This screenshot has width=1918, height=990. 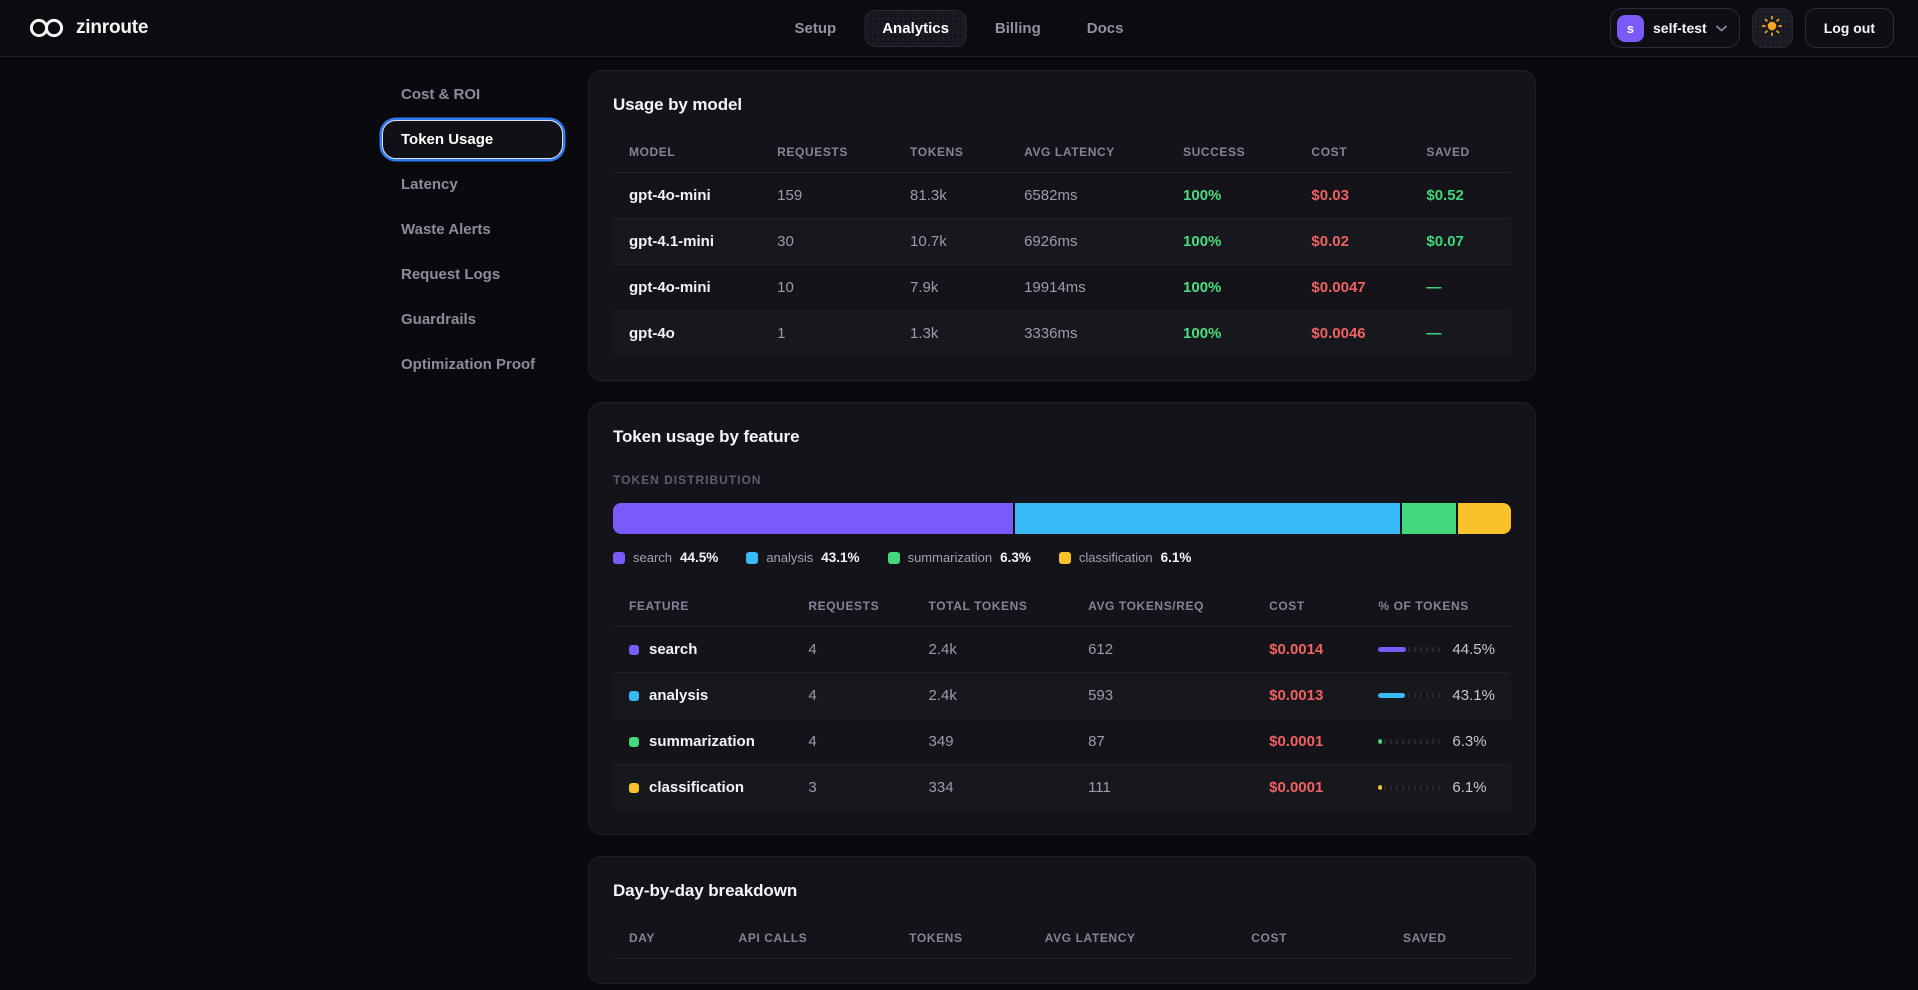 What do you see at coordinates (992, 787) in the screenshot?
I see `total-tokens-value: 334` at bounding box center [992, 787].